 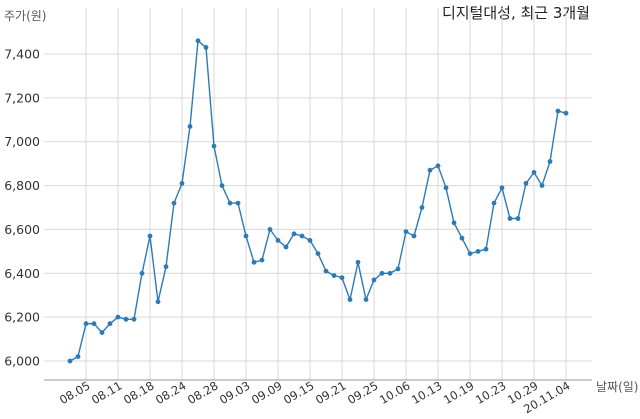 What do you see at coordinates (22, 273) in the screenshot?
I see `y-tick-label: 6,400` at bounding box center [22, 273].